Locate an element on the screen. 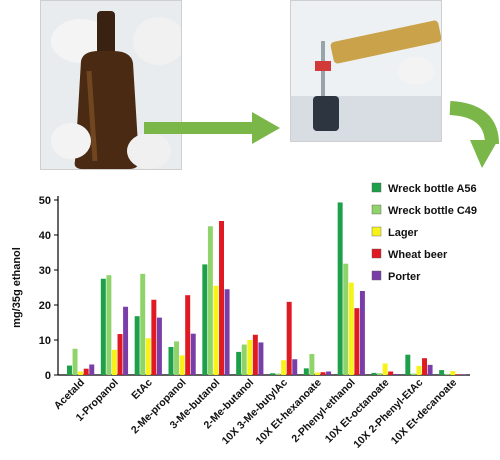 The height and width of the screenshot is (460, 500). sampling-apparatus-photo is located at coordinates (366, 71).